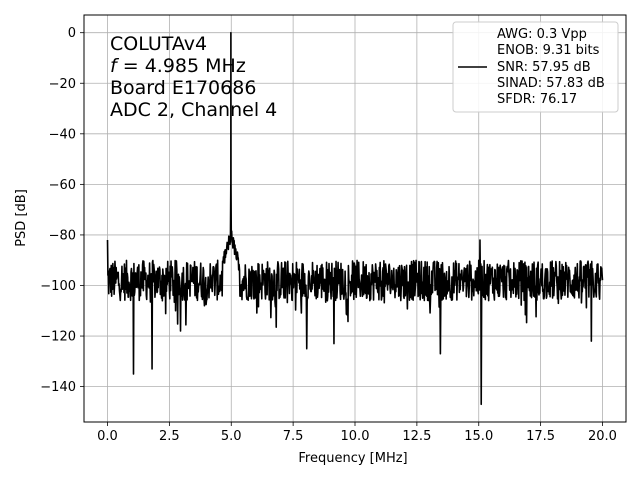 Image resolution: width=640 pixels, height=480 pixels. Describe the element at coordinates (62, 210) in the screenshot. I see `y-axis-ticks: 0 −20 −40 −60 −80 −100 −120 −140` at that location.